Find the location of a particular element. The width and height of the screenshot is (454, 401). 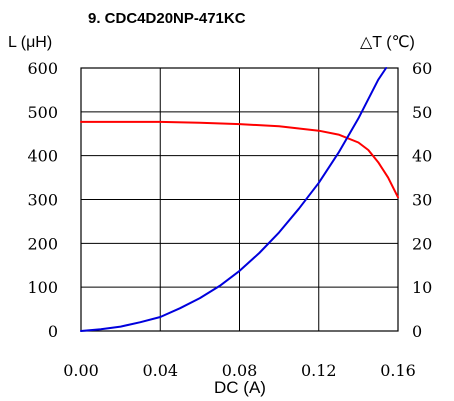

y-left-tick-label: 600 is located at coordinates (42, 68).